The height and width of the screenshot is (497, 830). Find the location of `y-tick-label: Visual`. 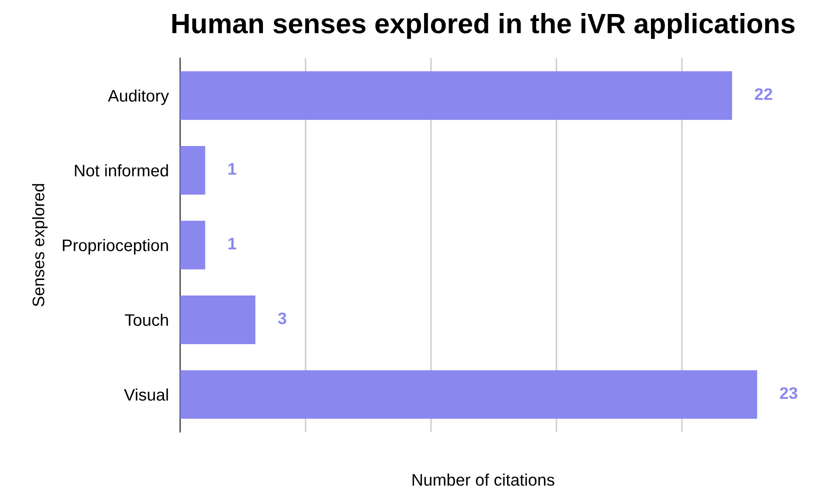

y-tick-label: Visual is located at coordinates (146, 394).